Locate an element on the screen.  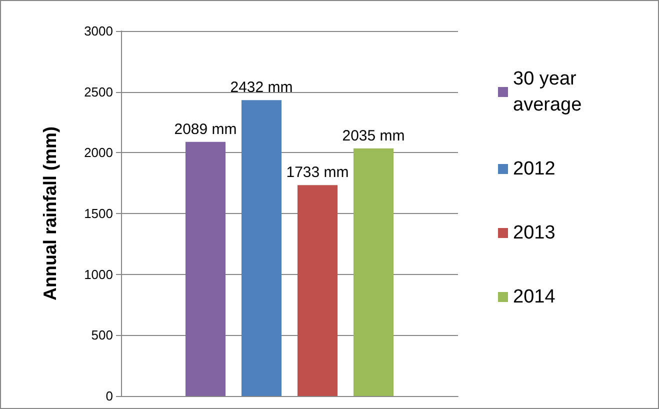
legend-label: 2013 is located at coordinates (534, 233).